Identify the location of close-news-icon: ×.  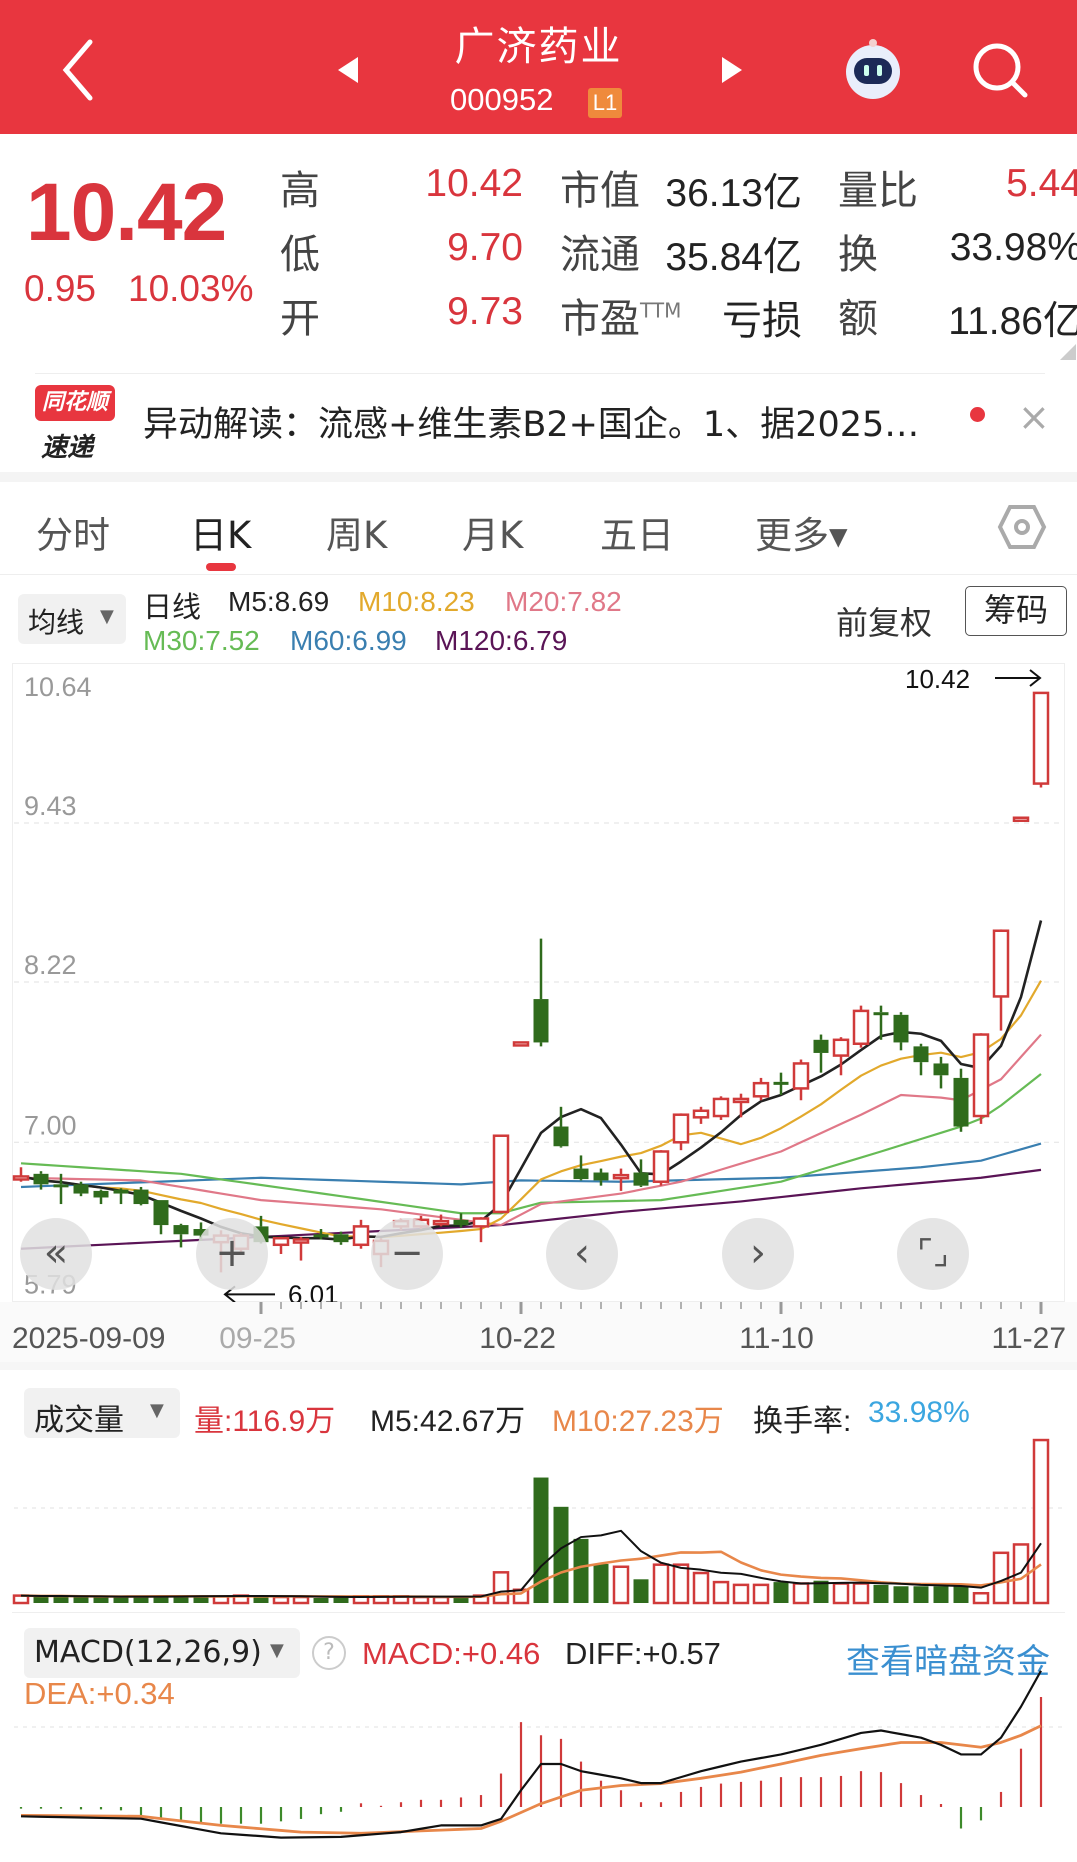
(1034, 417).